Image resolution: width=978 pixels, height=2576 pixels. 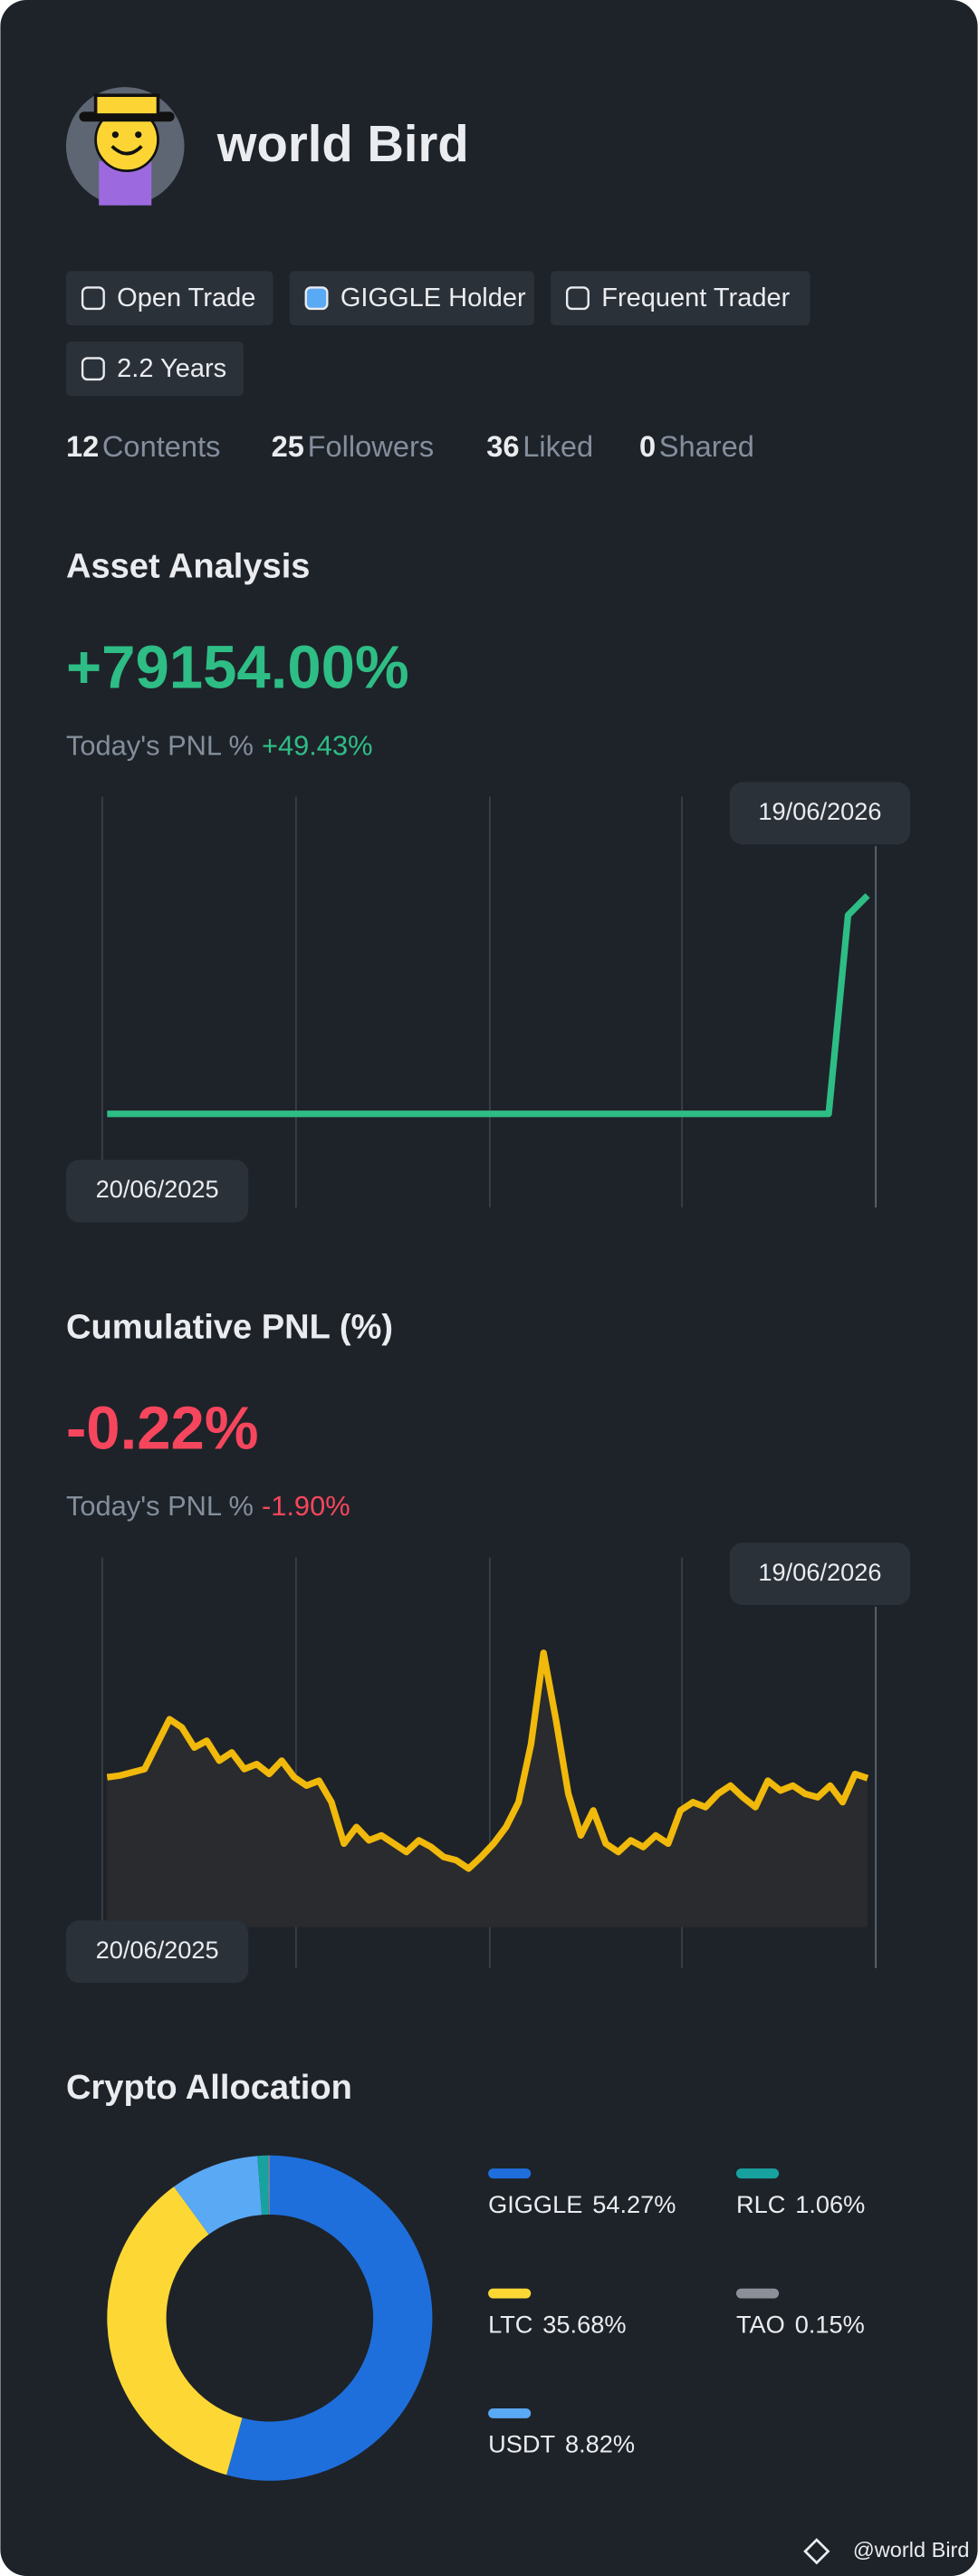 I want to click on legend-entry: RLC 1.06%, so click(x=801, y=2204).